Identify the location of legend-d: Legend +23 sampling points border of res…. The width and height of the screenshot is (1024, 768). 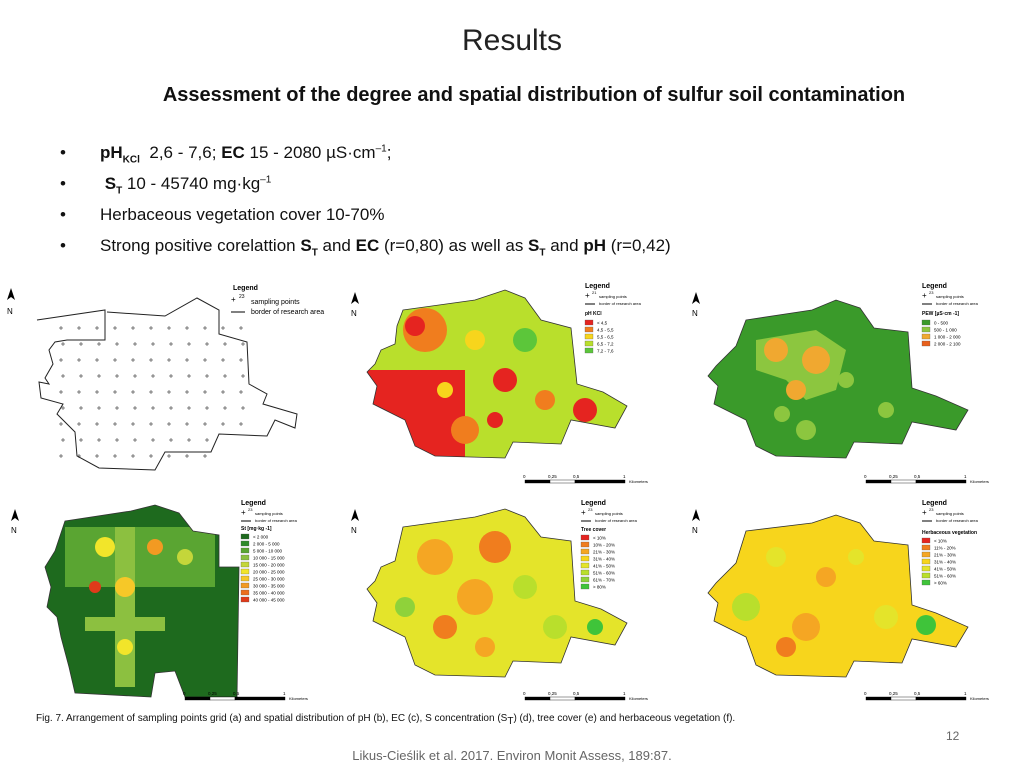
(269, 551).